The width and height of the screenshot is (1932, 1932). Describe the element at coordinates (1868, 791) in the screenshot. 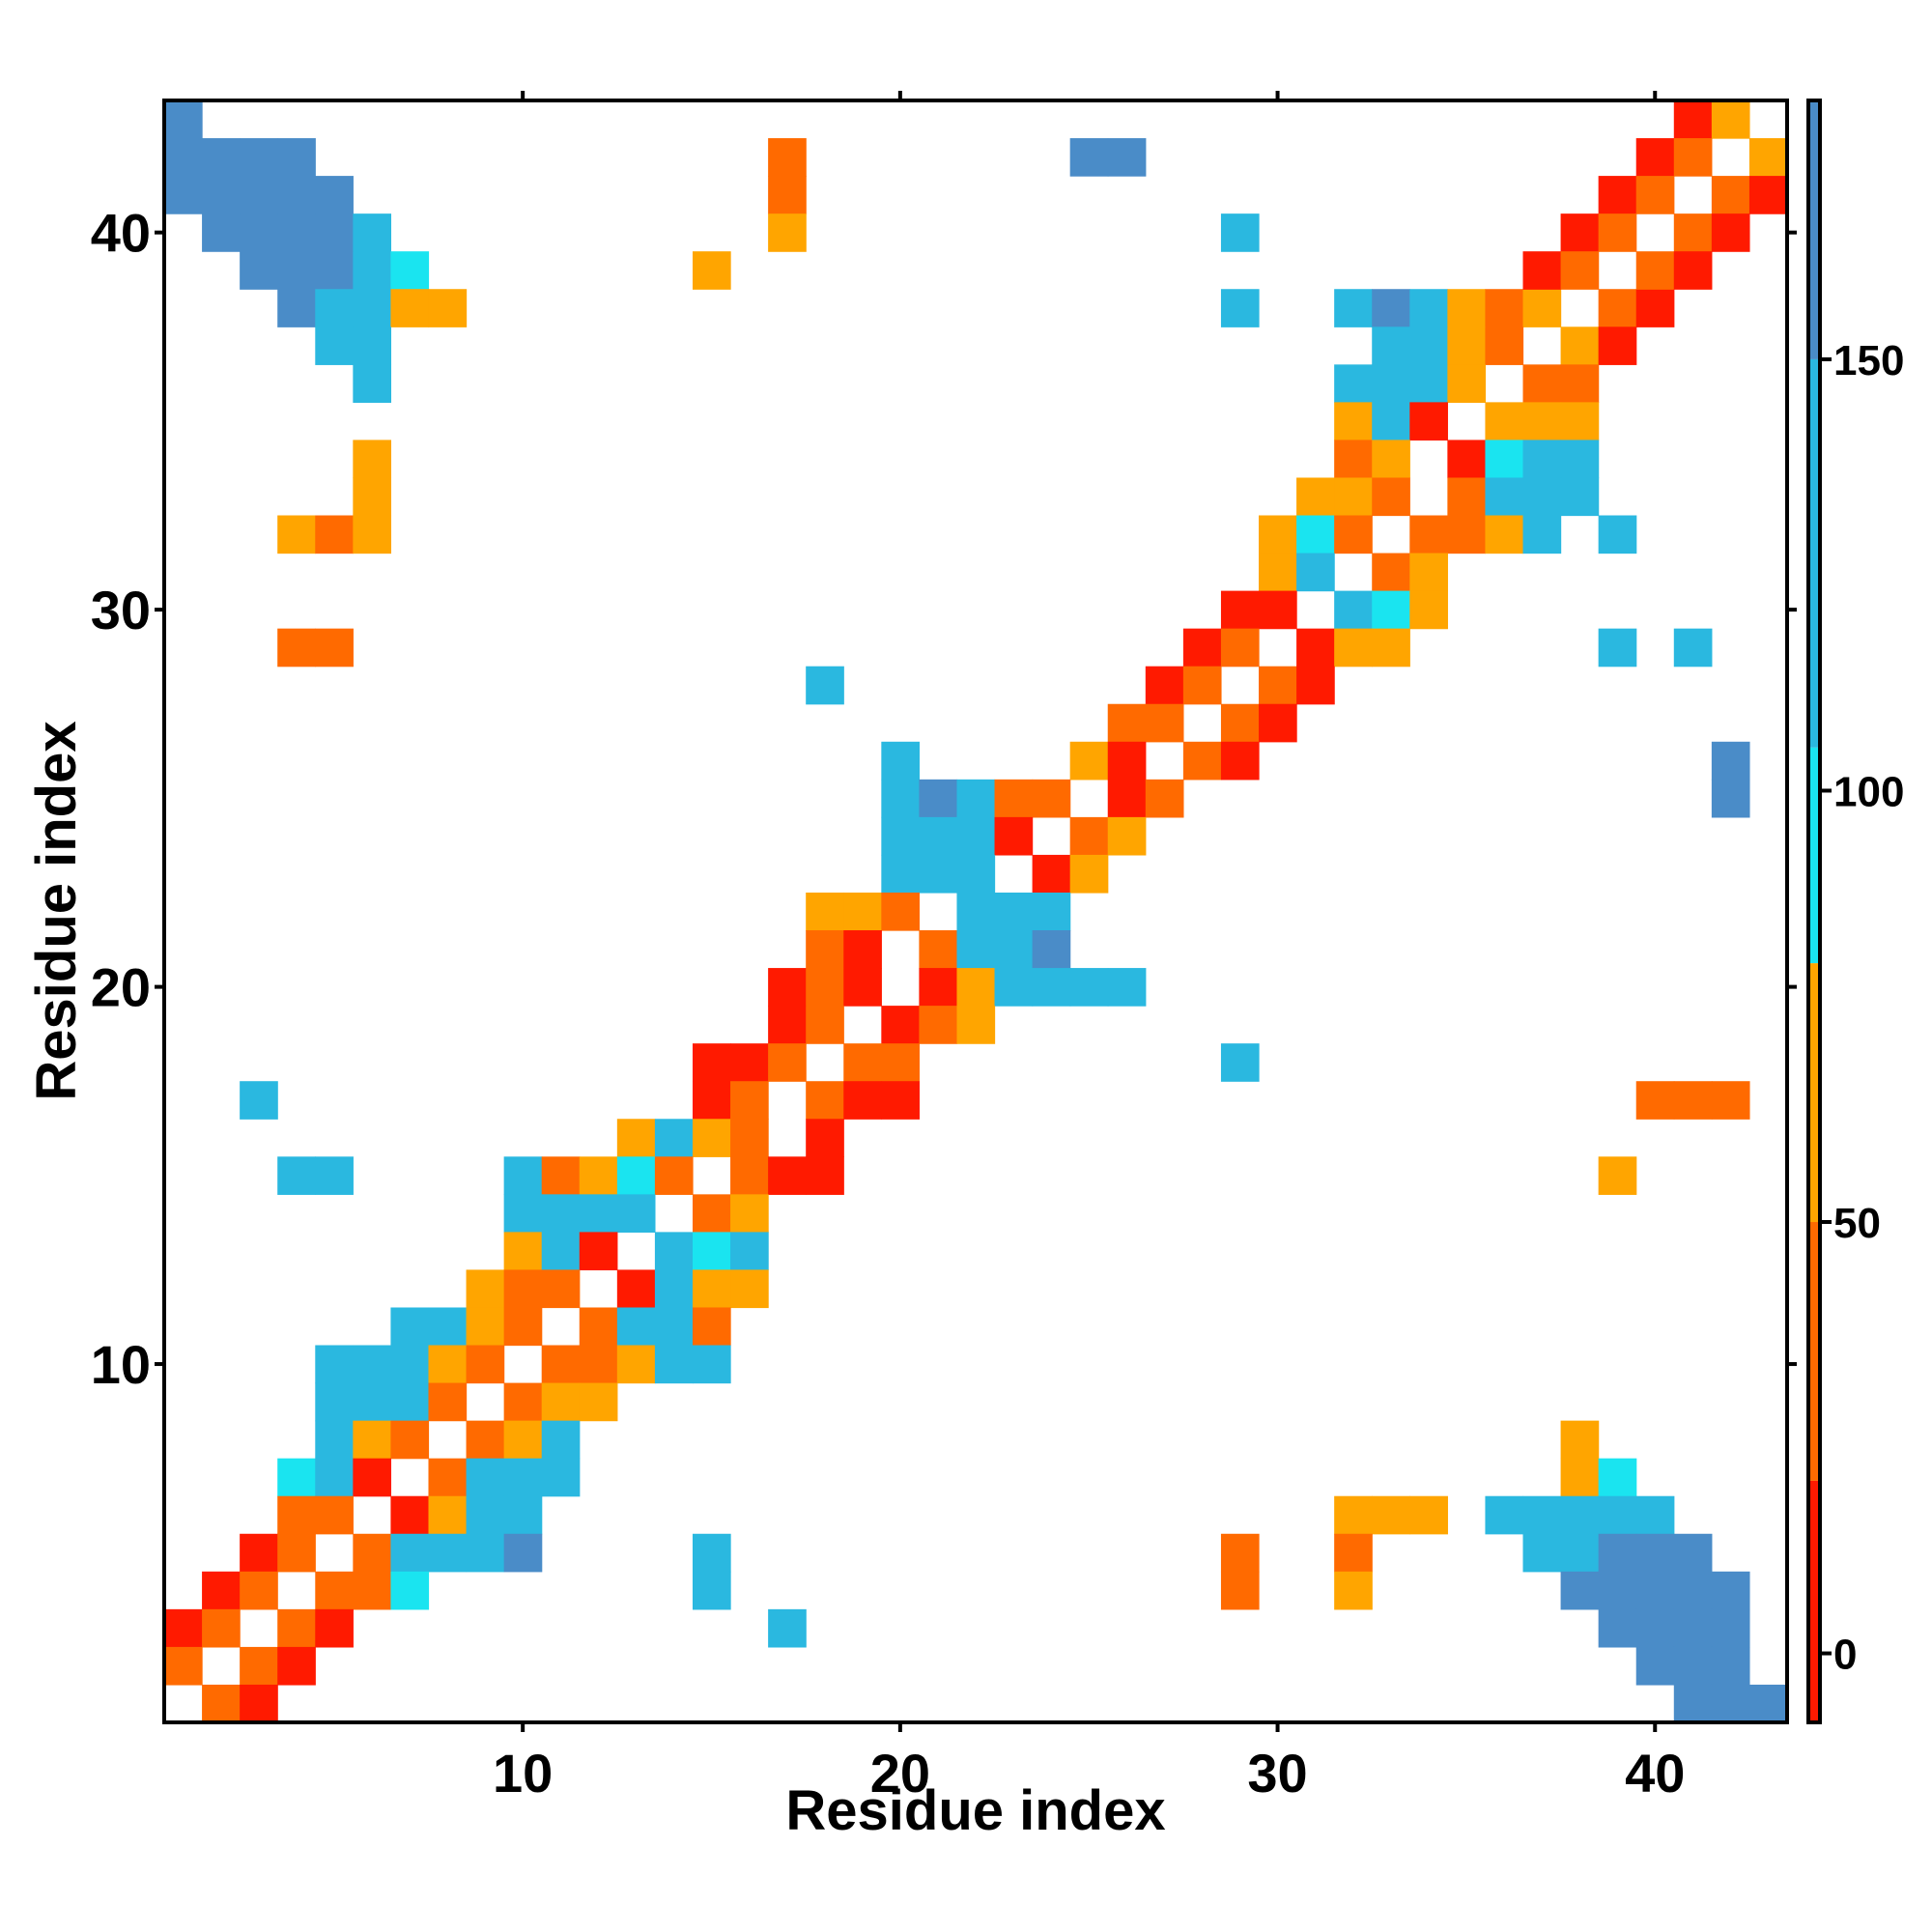

I see `colorbar-tick-label: 100` at that location.